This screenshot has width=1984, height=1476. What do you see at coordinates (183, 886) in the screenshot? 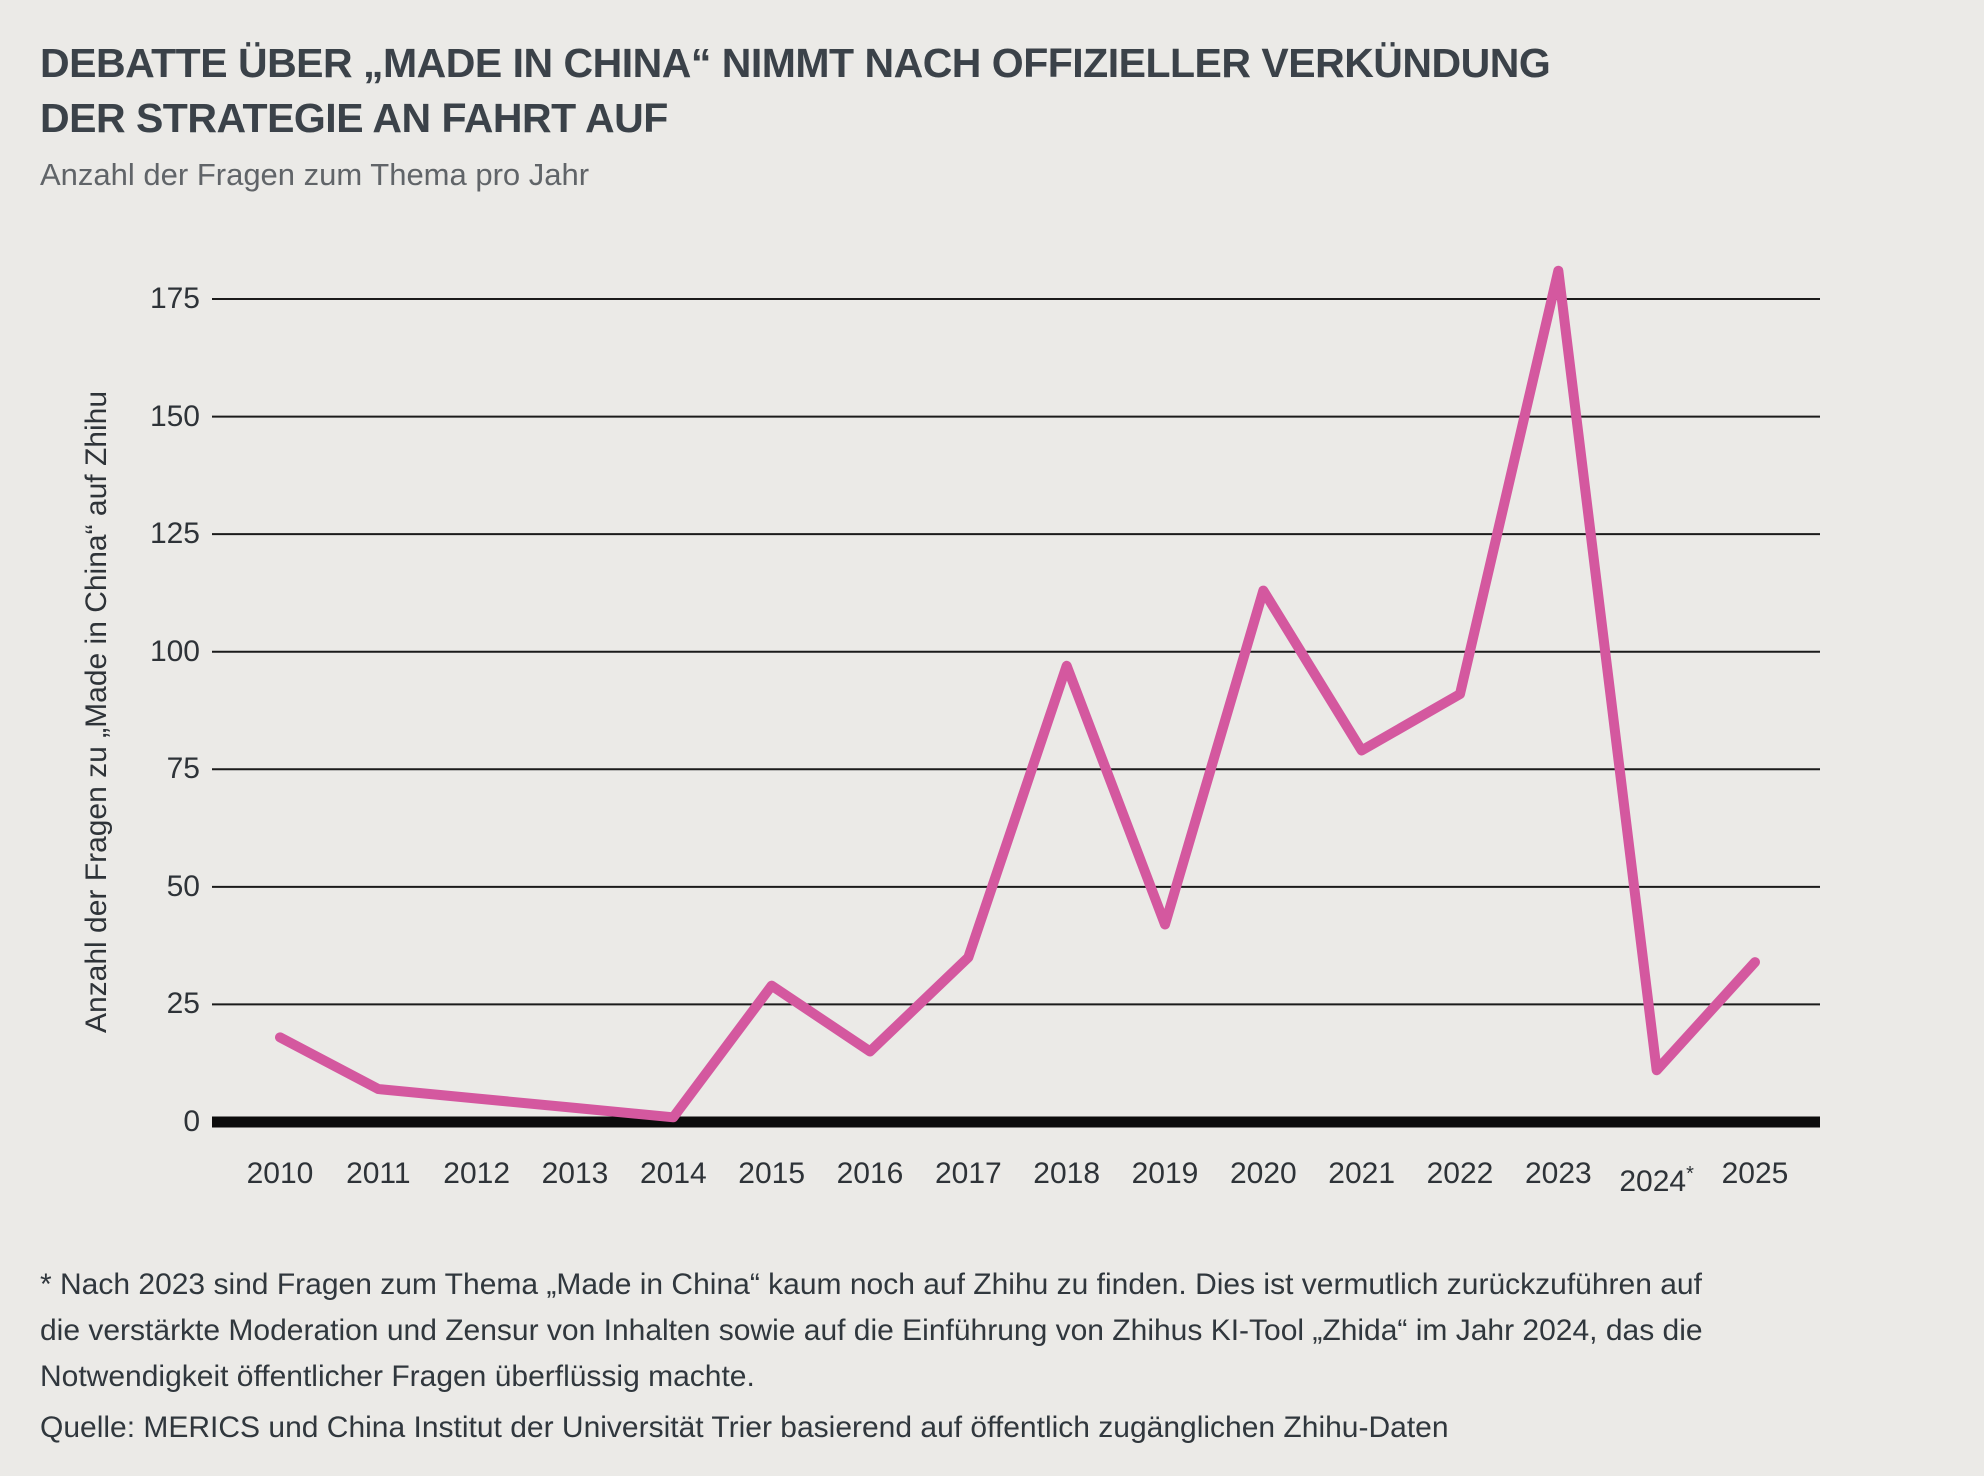
I see `y-tick-label: 50` at bounding box center [183, 886].